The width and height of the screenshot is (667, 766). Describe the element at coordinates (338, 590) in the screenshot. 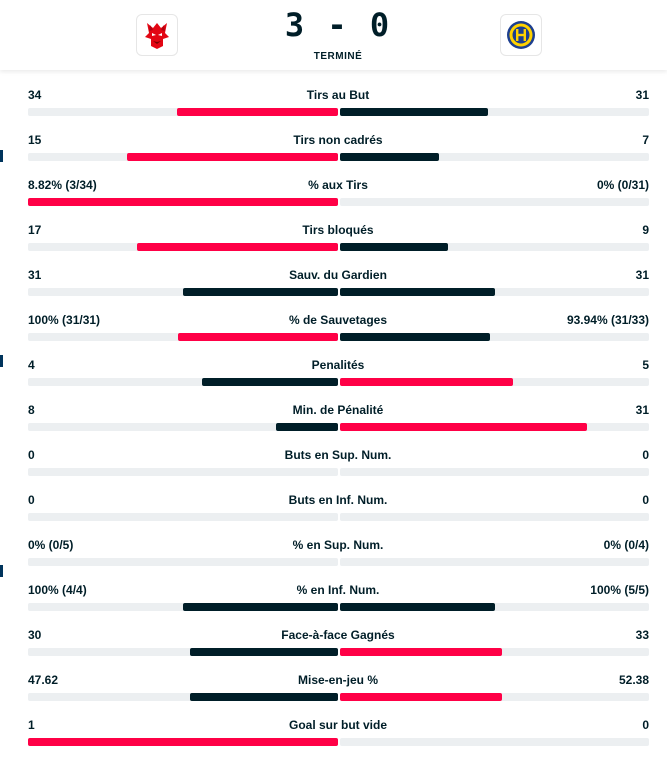

I see `stat-label: % en Inf. Num.` at that location.